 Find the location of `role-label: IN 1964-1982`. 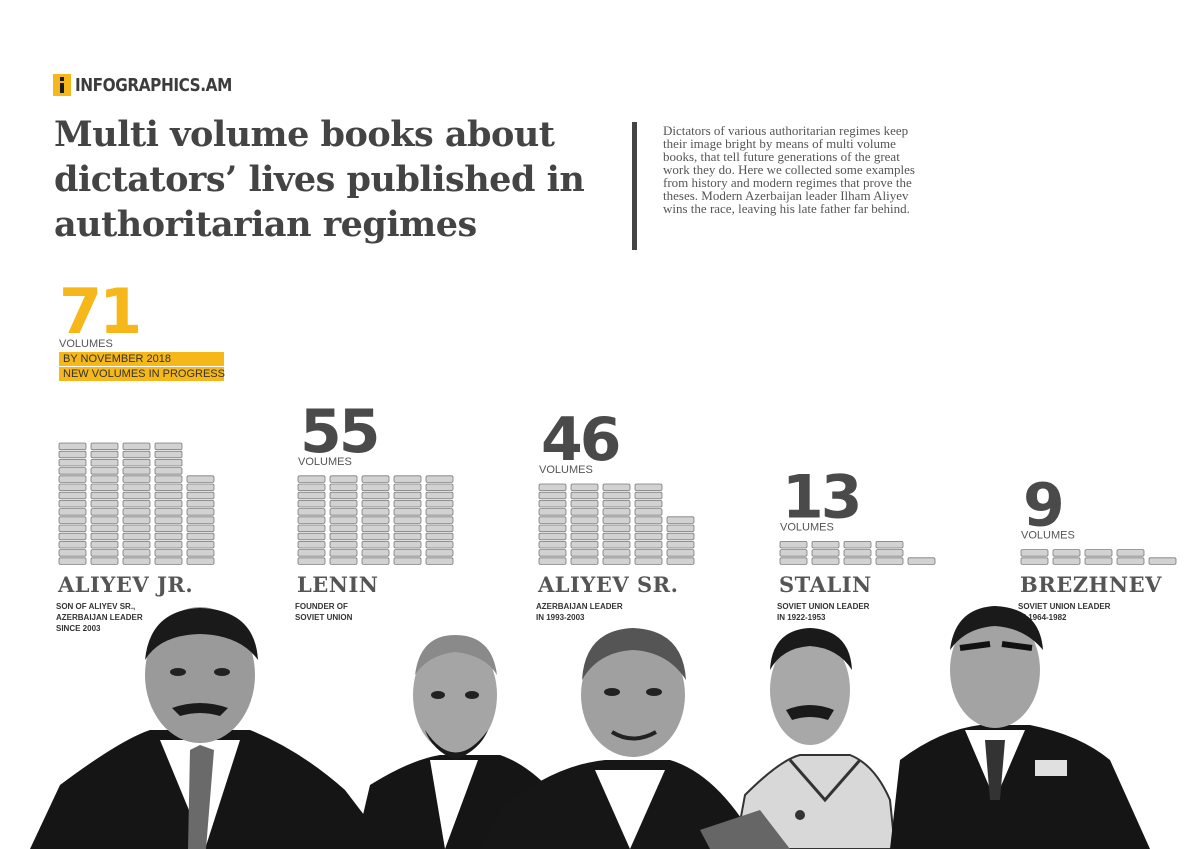

role-label: IN 1964-1982 is located at coordinates (1042, 617).